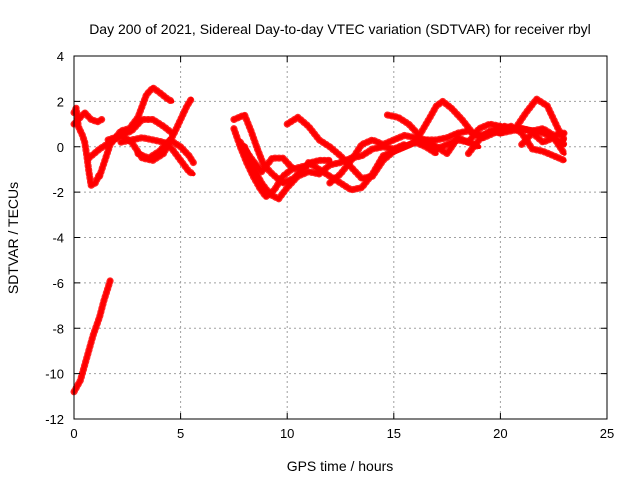 The height and width of the screenshot is (480, 640). I want to click on x-tick-label: 5, so click(180, 433).